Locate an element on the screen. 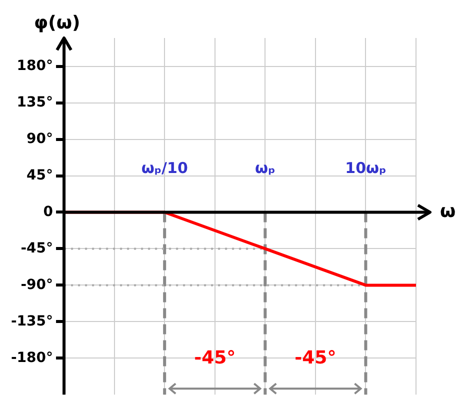 This screenshot has width=470, height=414. y-tick-label: -45° is located at coordinates (37, 248).